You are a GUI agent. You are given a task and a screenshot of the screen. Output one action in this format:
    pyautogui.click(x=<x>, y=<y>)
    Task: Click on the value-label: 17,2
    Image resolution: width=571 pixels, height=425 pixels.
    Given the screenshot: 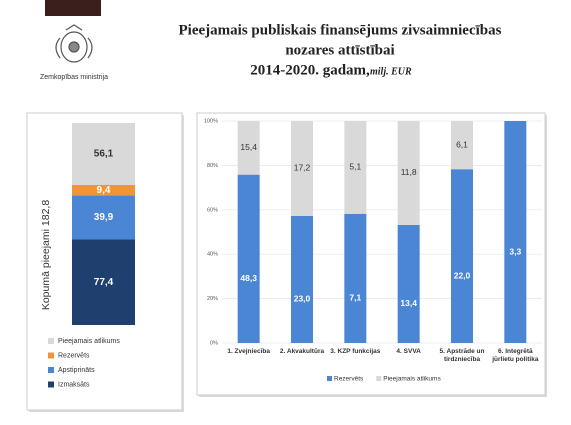 What is the action you would take?
    pyautogui.click(x=302, y=168)
    